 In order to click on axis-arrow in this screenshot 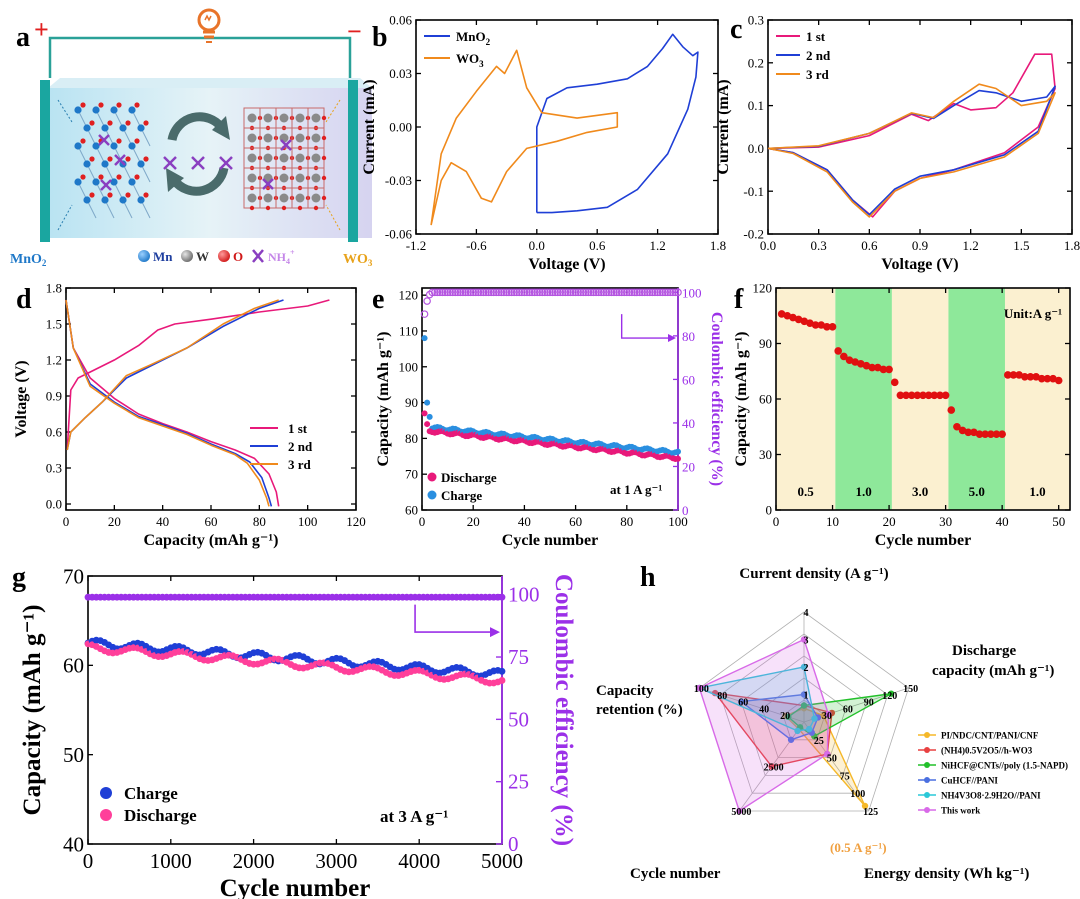, I will do `click(454, 618)`.